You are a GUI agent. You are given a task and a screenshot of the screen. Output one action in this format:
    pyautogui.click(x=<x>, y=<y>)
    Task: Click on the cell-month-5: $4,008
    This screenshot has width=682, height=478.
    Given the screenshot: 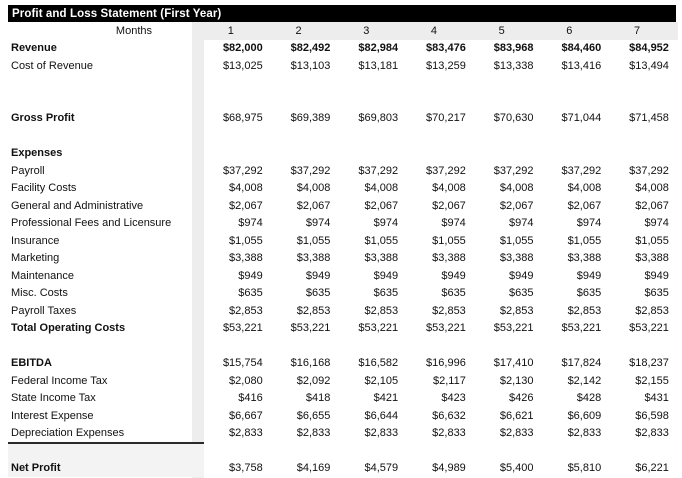 What is the action you would take?
    pyautogui.click(x=516, y=188)
    